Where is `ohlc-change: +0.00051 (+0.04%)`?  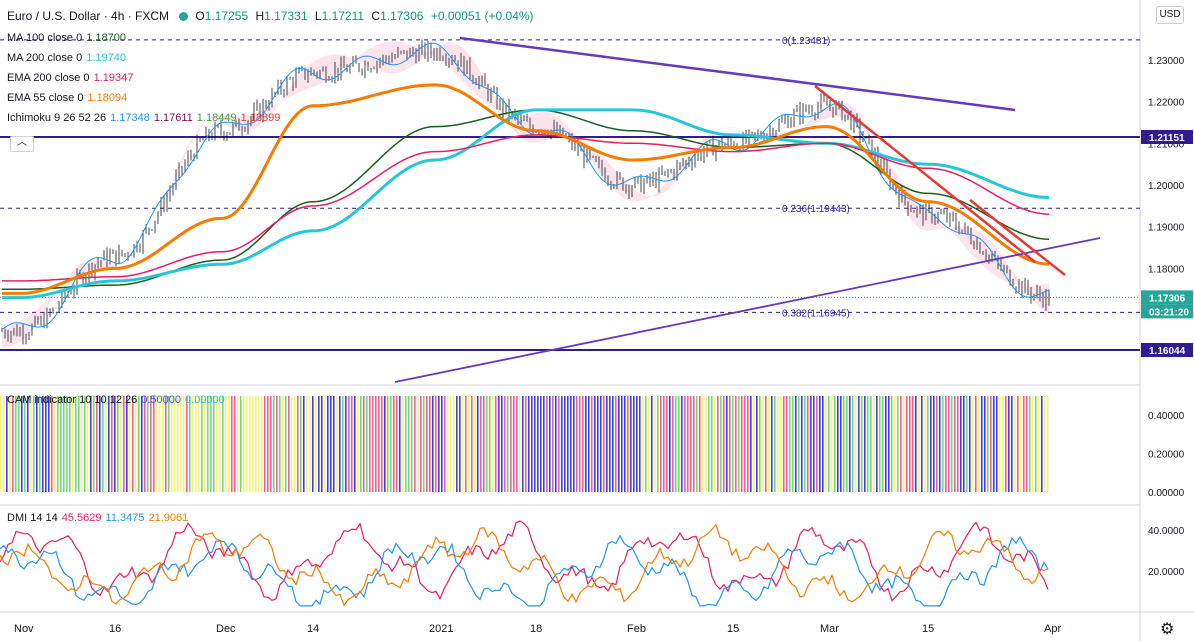
ohlc-change: +0.00051 (+0.04%) is located at coordinates (482, 16).